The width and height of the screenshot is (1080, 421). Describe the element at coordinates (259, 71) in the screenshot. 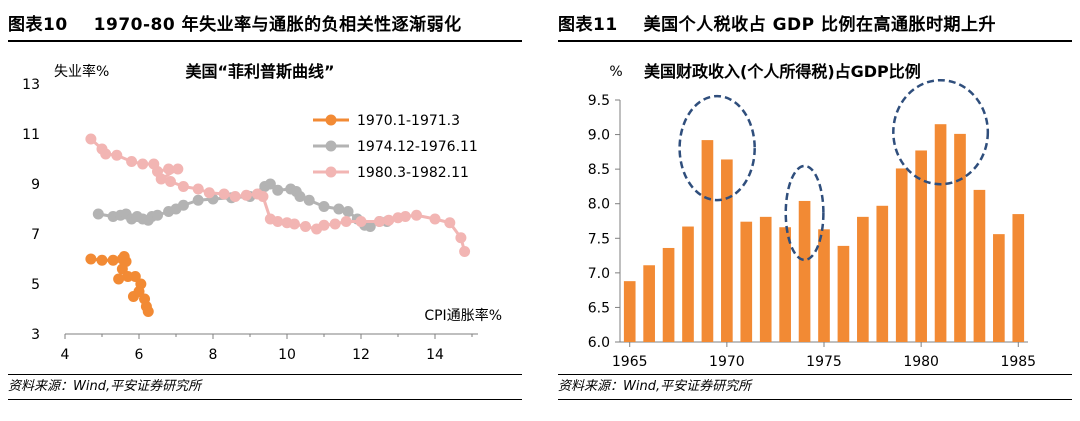

I see `chart-title: 美国“菲利普斯曲线”` at that location.